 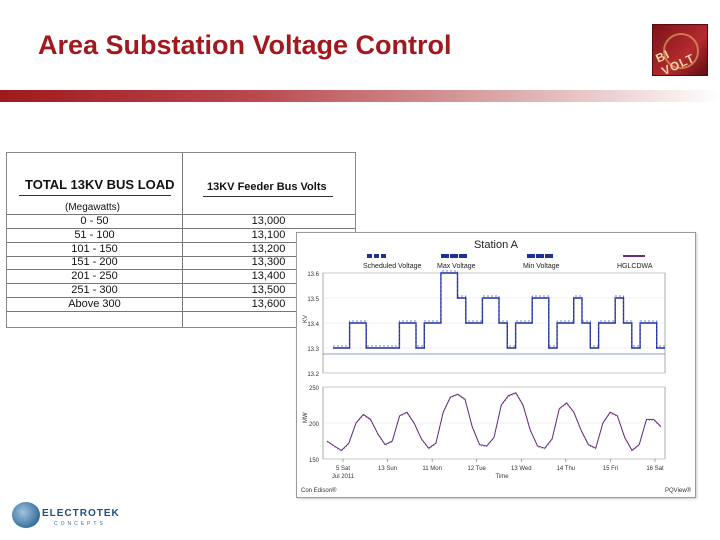 What do you see at coordinates (313, 300) in the screenshot?
I see `upper-tick-label: 13.5` at bounding box center [313, 300].